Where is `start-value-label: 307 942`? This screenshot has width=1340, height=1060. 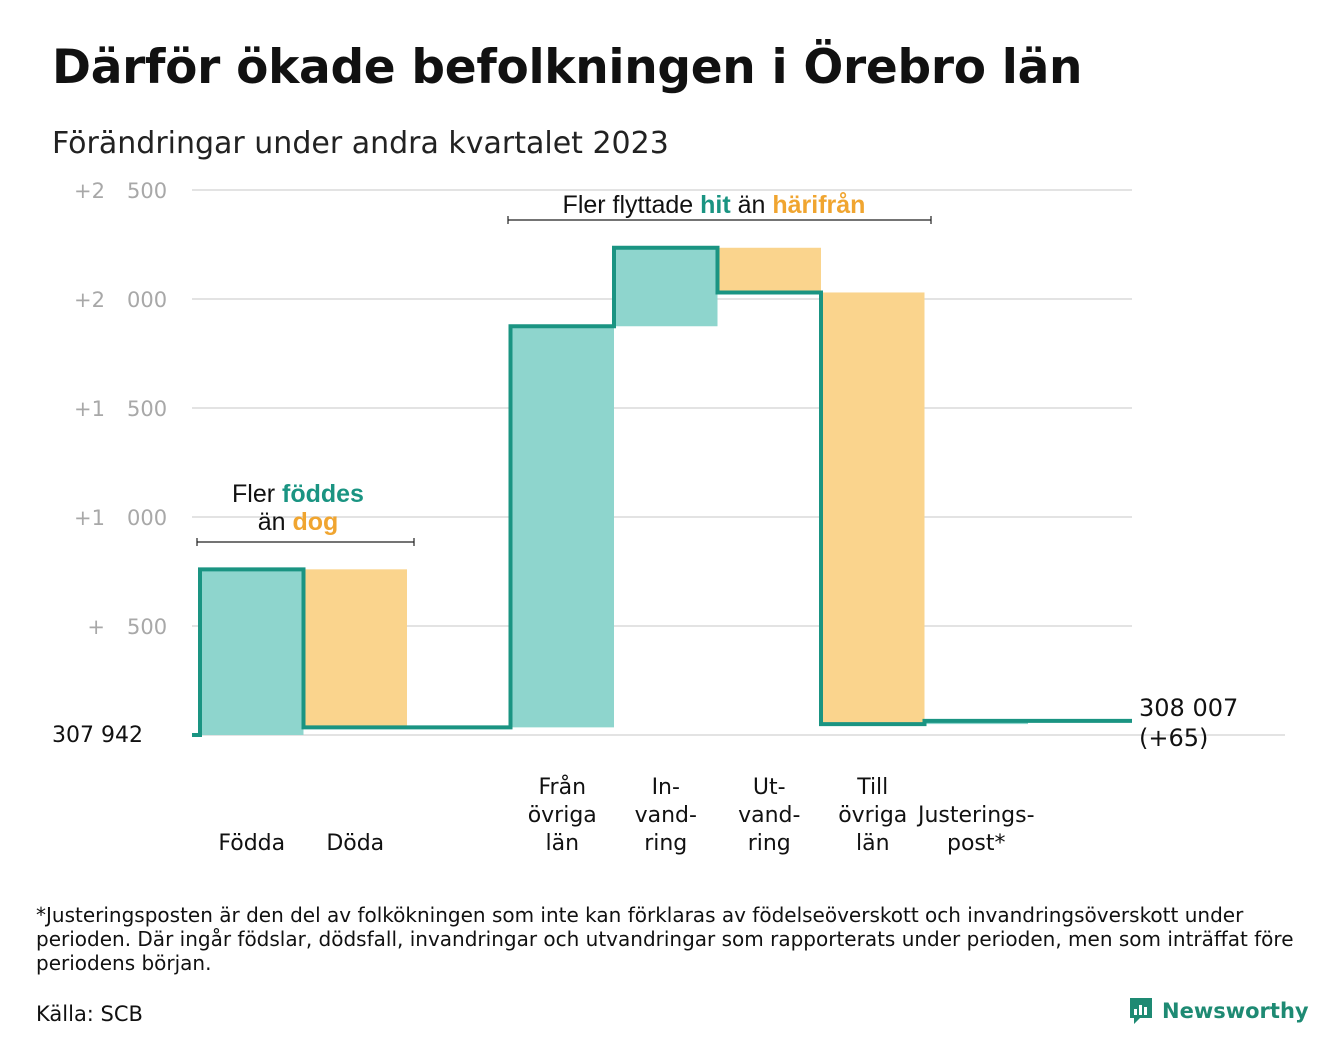 start-value-label: 307 942 is located at coordinates (97, 735).